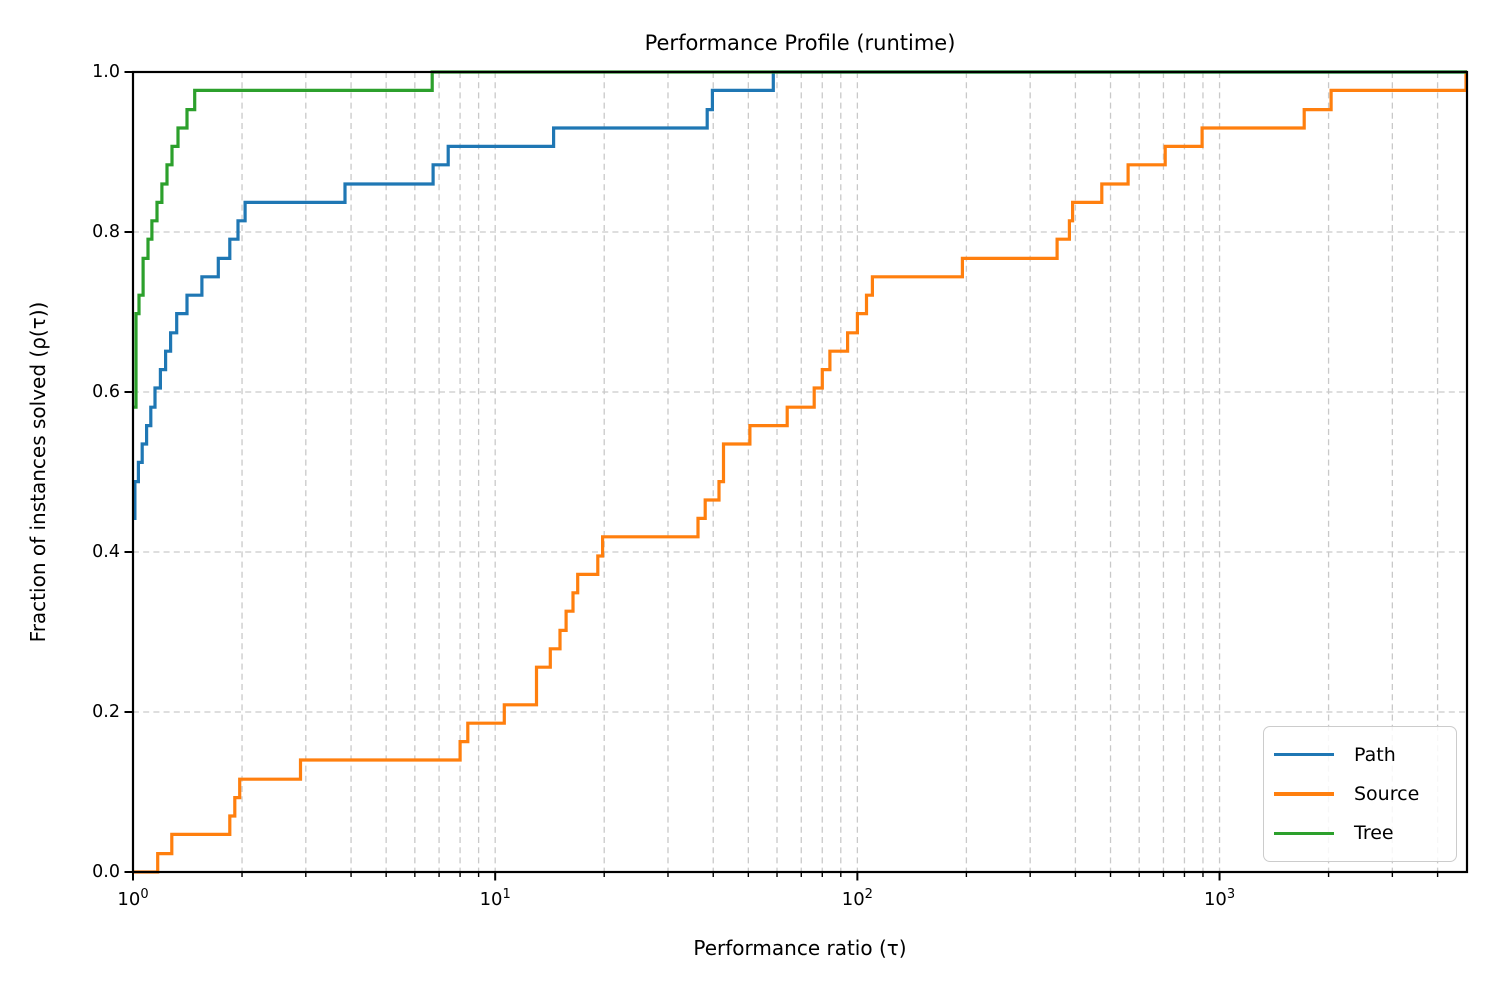 This screenshot has height=1000, width=1500. I want to click on y-tick-label: 0.6, so click(106, 392).